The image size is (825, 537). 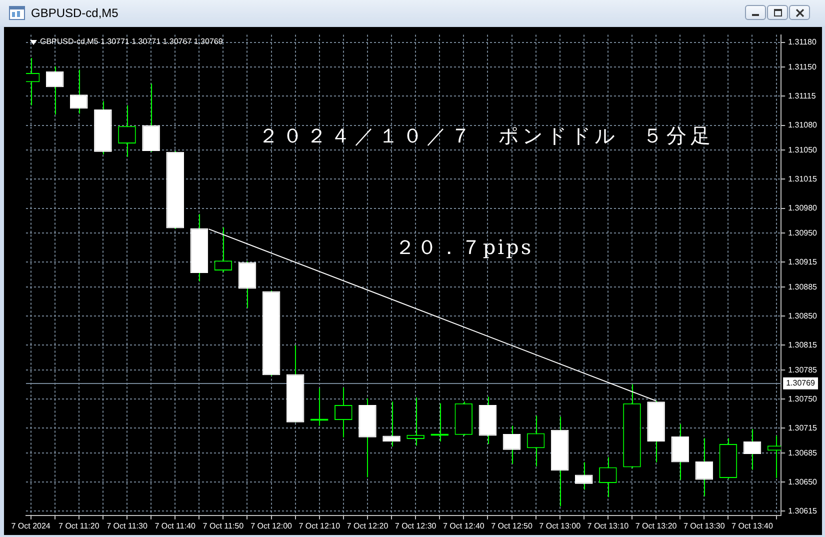 I want to click on x-tick-label: 7 Oct 12:10, so click(x=319, y=525).